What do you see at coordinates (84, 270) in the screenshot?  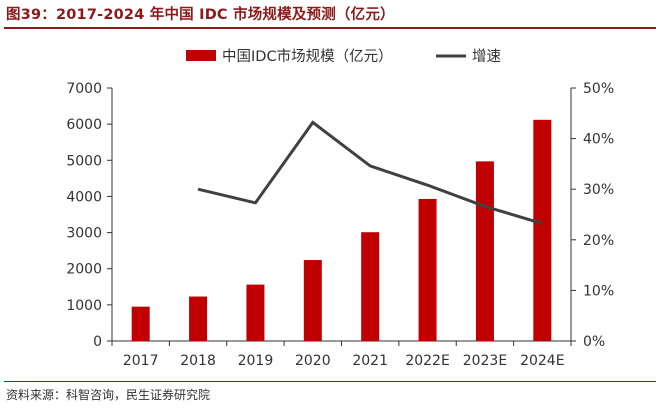 I see `left-tick-label: 2000` at bounding box center [84, 270].